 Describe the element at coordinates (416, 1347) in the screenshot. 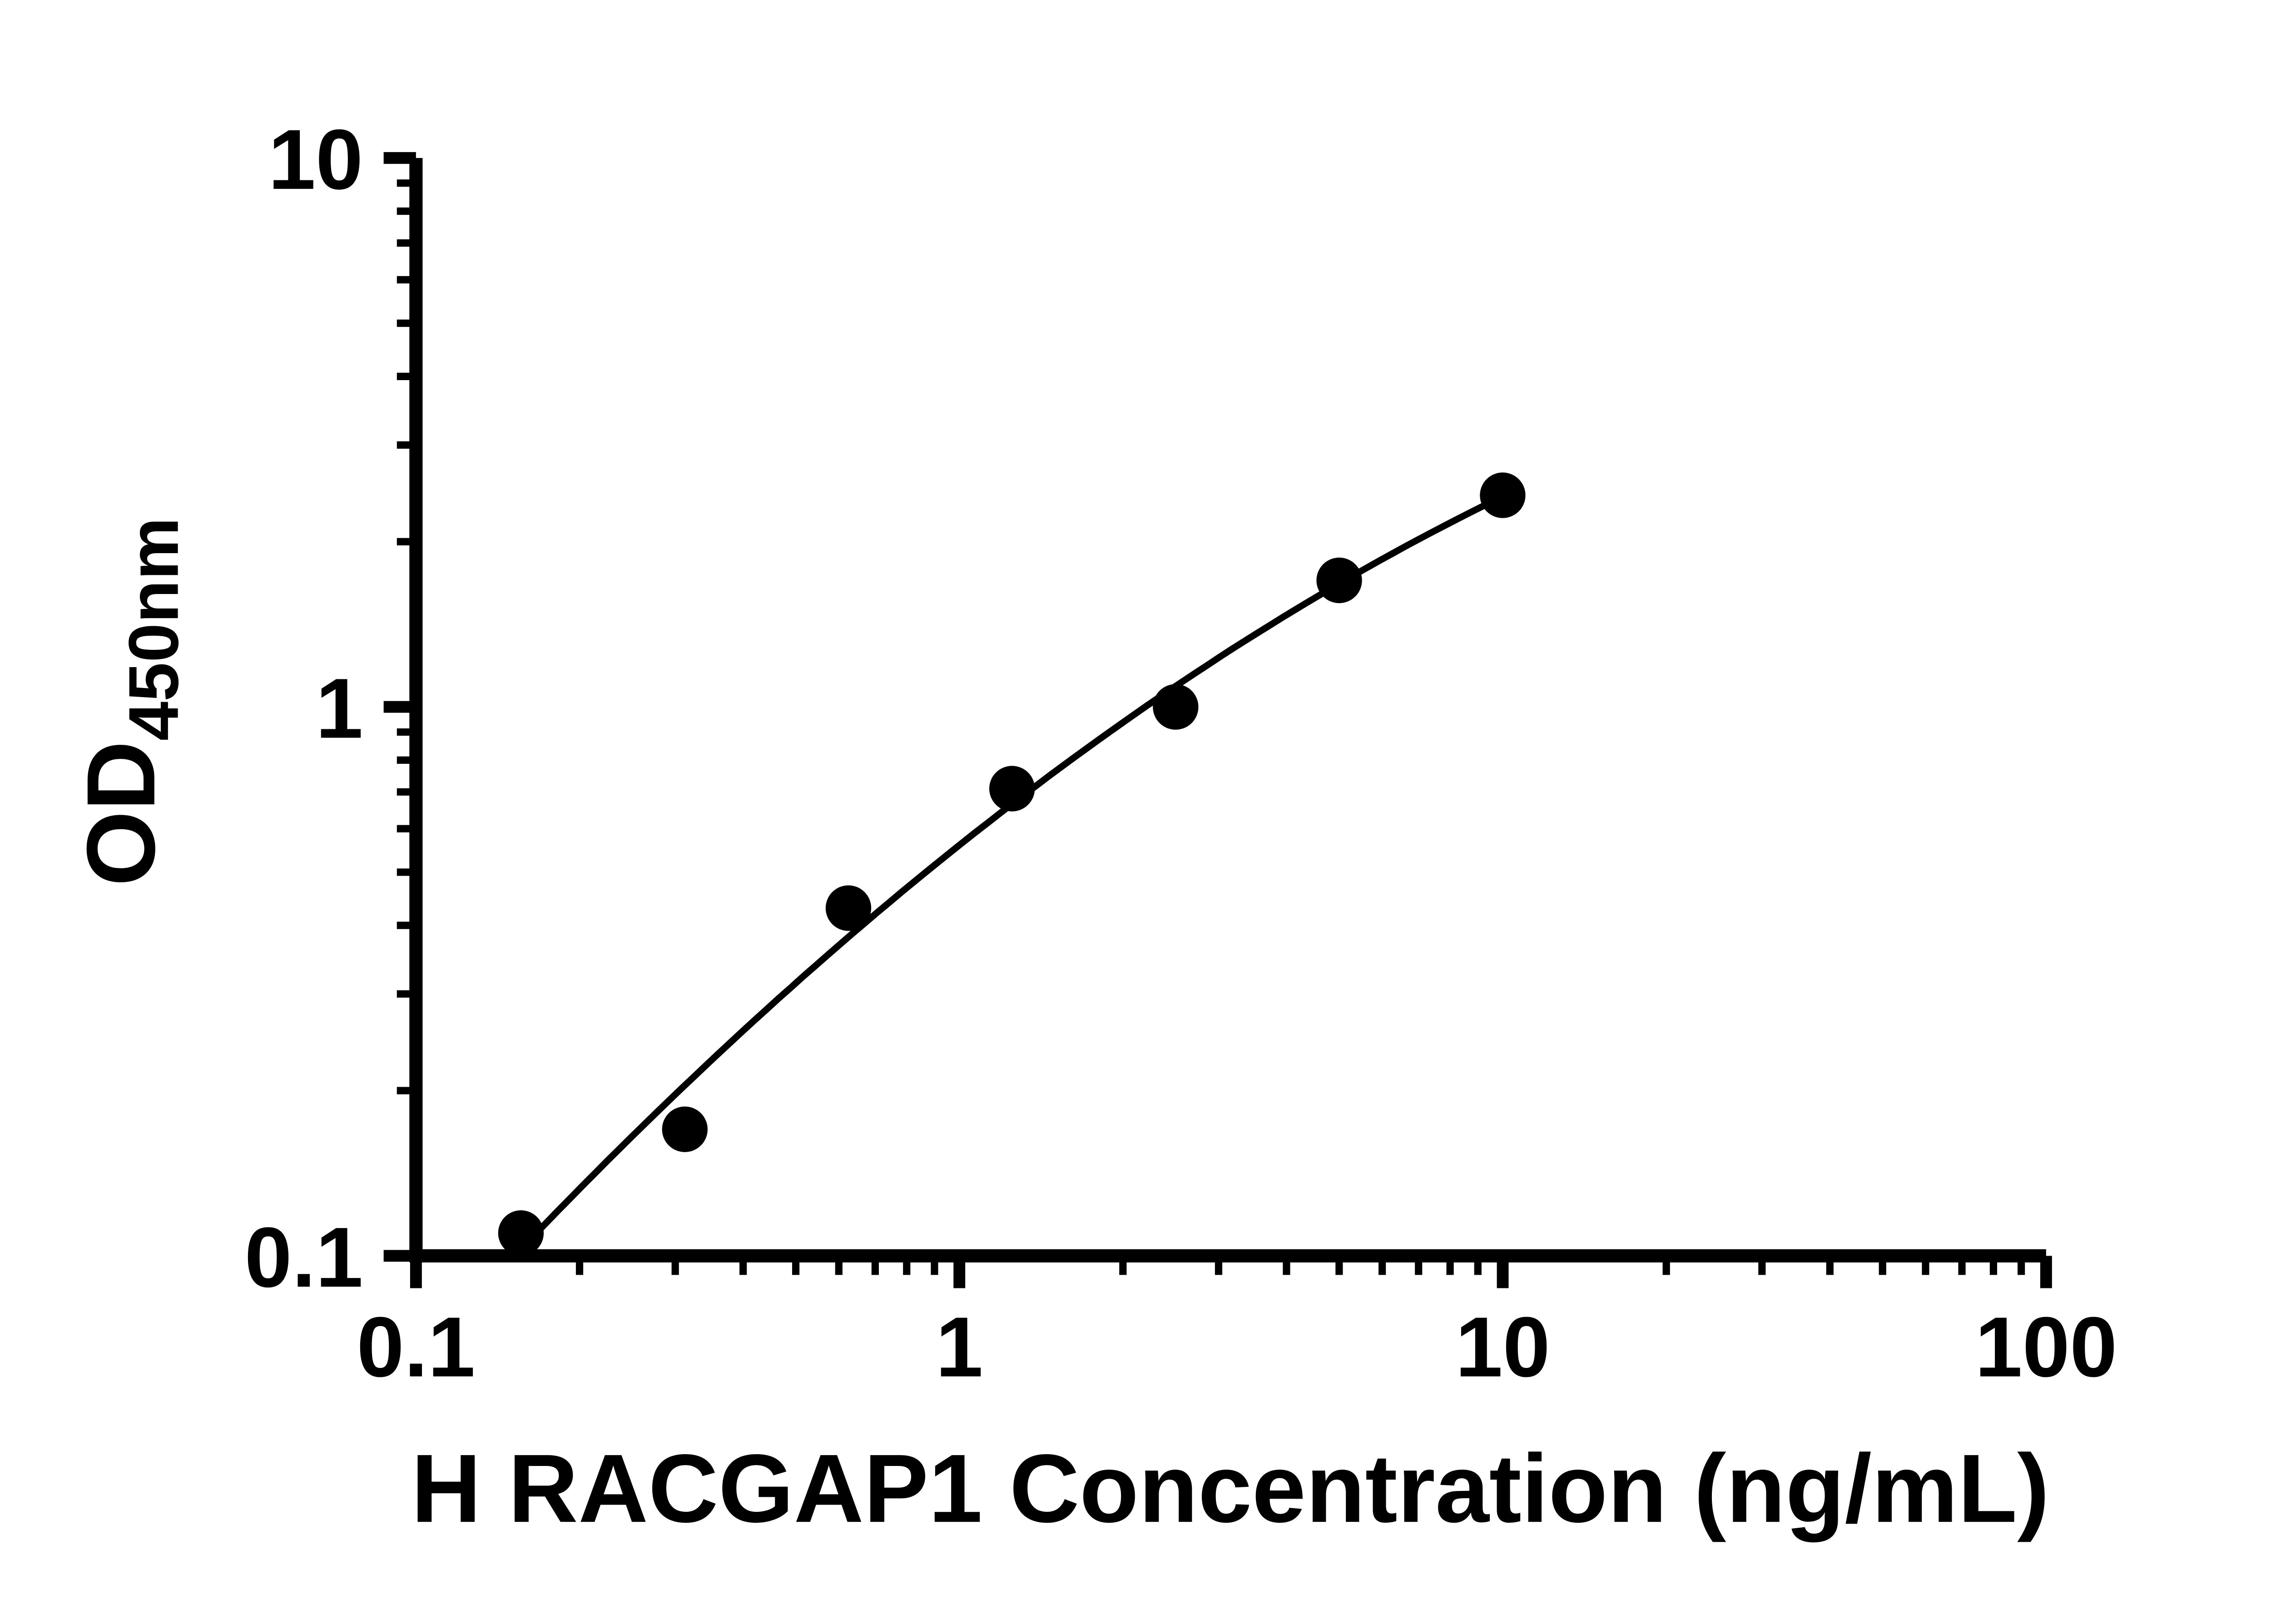

I see `x-tick-label: 0.1` at that location.